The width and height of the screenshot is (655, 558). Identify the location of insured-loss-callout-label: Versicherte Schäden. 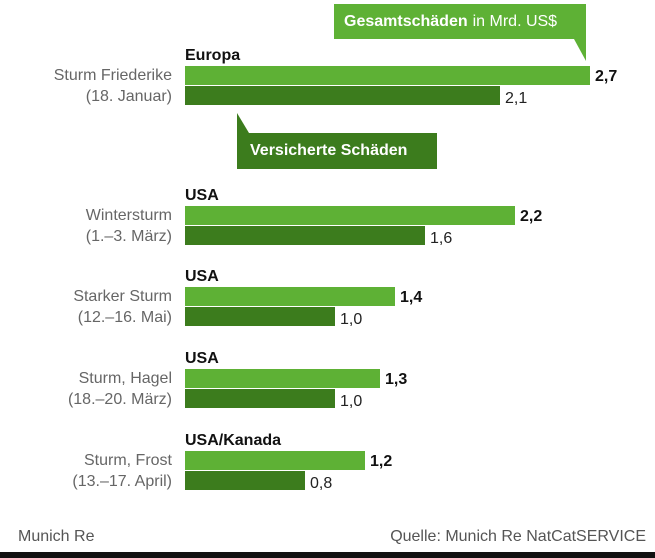
(329, 150).